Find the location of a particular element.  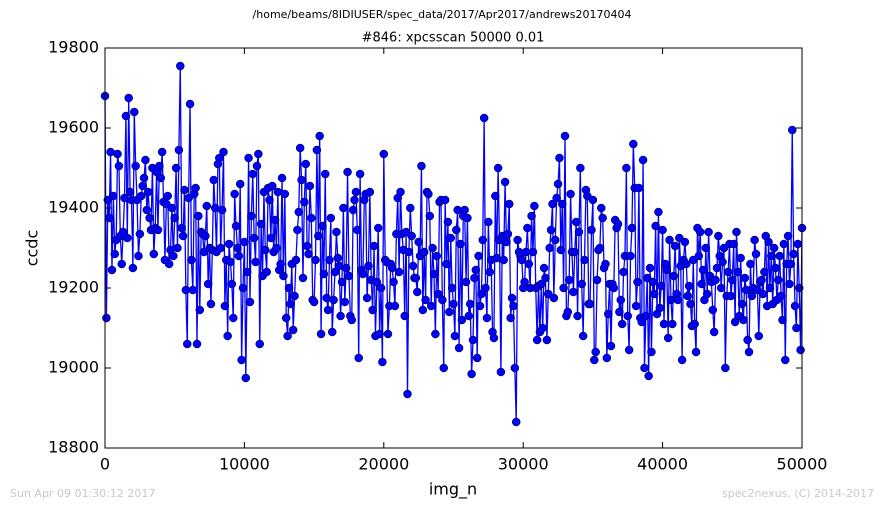

y-axis-label: ccdc is located at coordinates (32, 248).